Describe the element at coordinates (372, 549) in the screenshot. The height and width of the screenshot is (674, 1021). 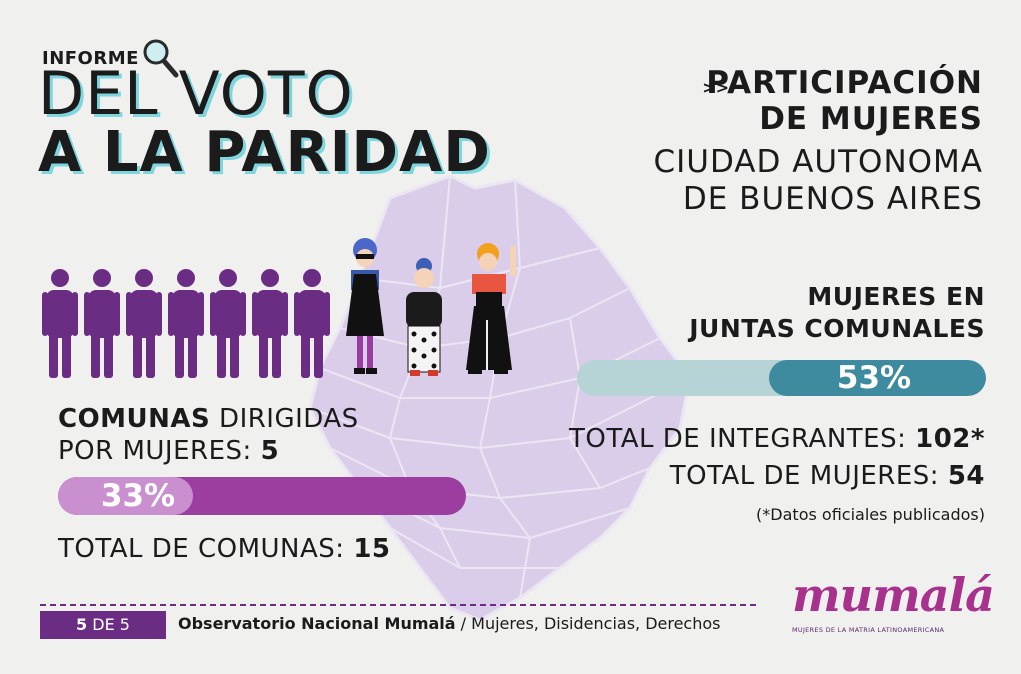
I see `total-comunas-value: 15` at that location.